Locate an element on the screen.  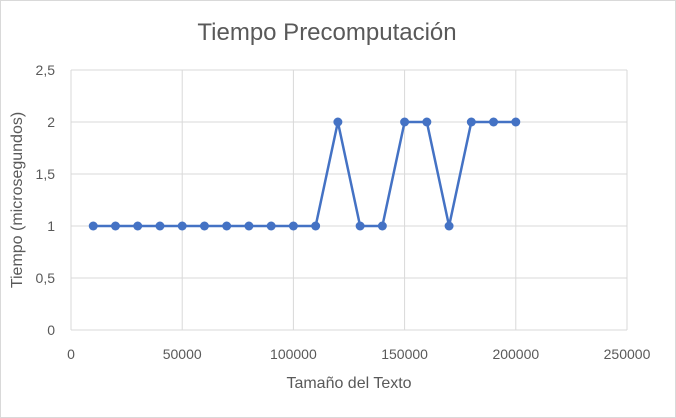
y-tick-label: 1,5 is located at coordinates (46, 174).